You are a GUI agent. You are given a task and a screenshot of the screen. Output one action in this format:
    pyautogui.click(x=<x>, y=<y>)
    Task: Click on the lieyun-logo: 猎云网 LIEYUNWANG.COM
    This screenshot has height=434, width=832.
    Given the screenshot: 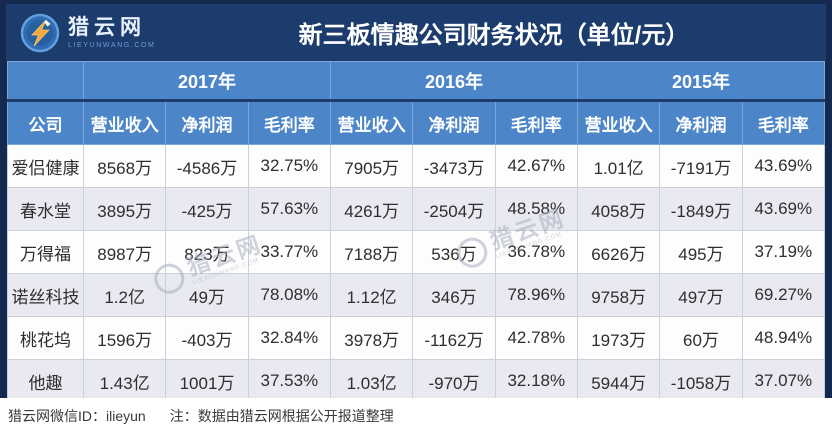 What is the action you would take?
    pyautogui.click(x=98, y=33)
    